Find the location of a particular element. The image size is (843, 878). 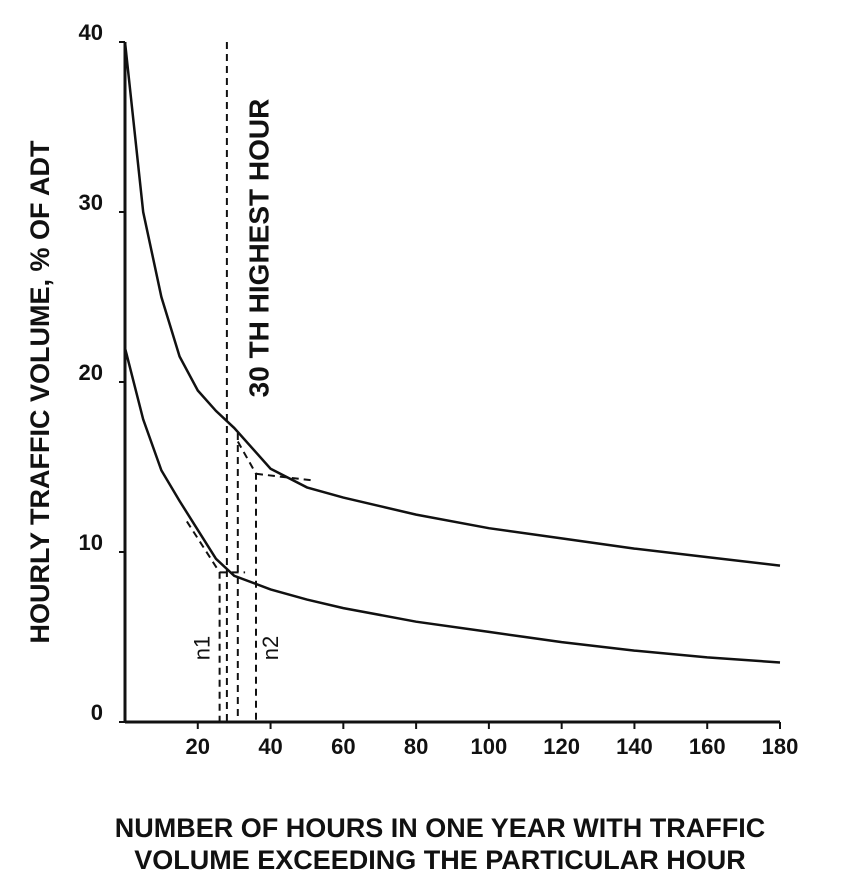

y-tick-label: 40 is located at coordinates (91, 32).